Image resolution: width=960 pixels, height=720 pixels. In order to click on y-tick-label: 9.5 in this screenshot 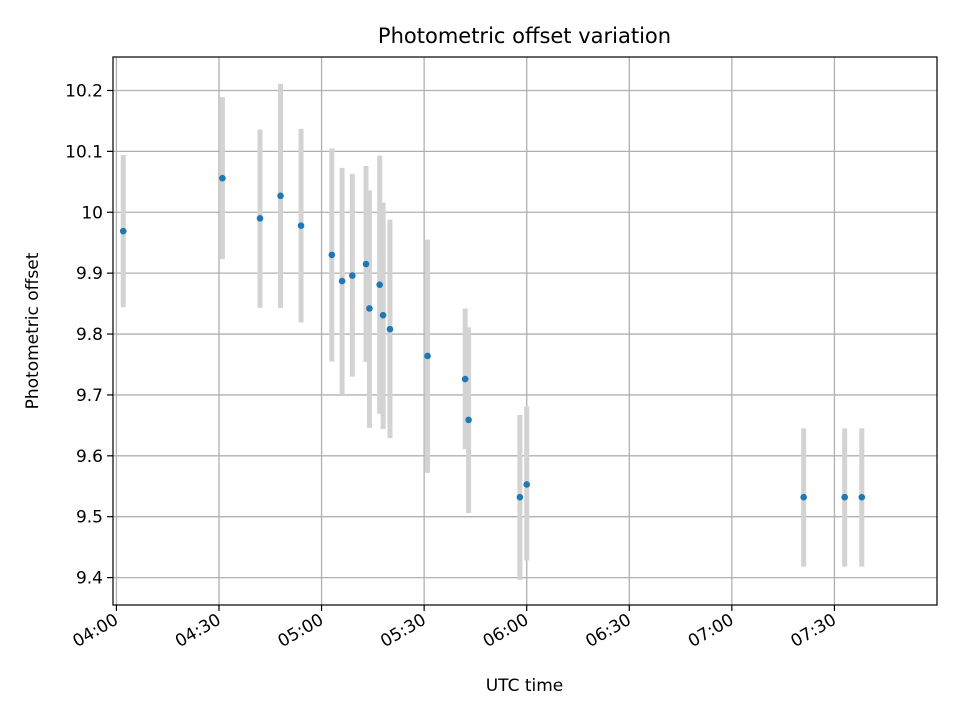, I will do `click(89, 518)`.